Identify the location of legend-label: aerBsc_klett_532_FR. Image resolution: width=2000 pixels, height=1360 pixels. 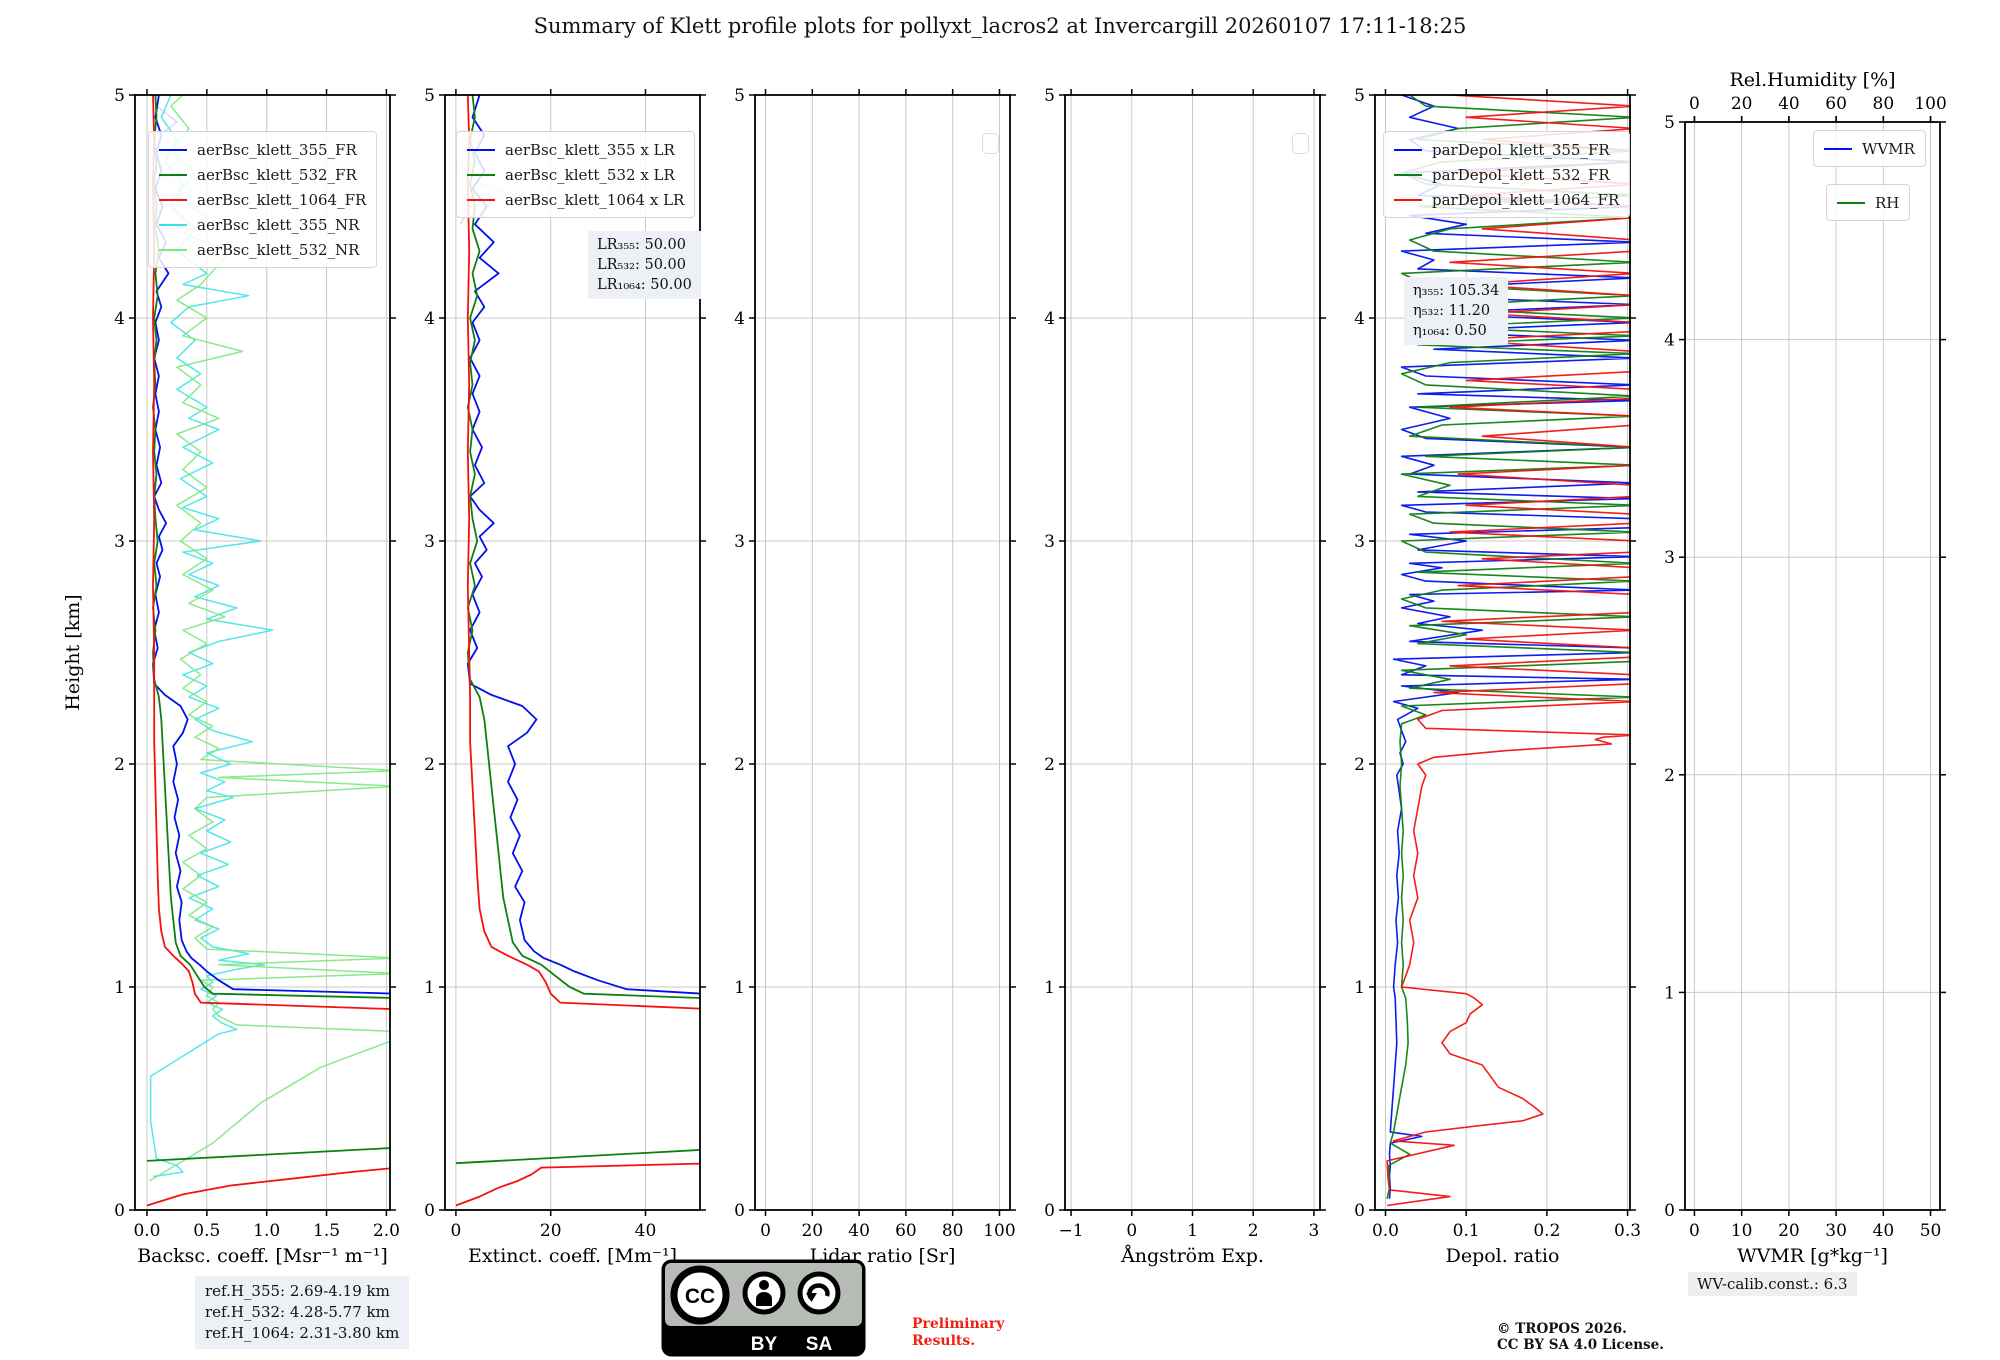
(277, 174).